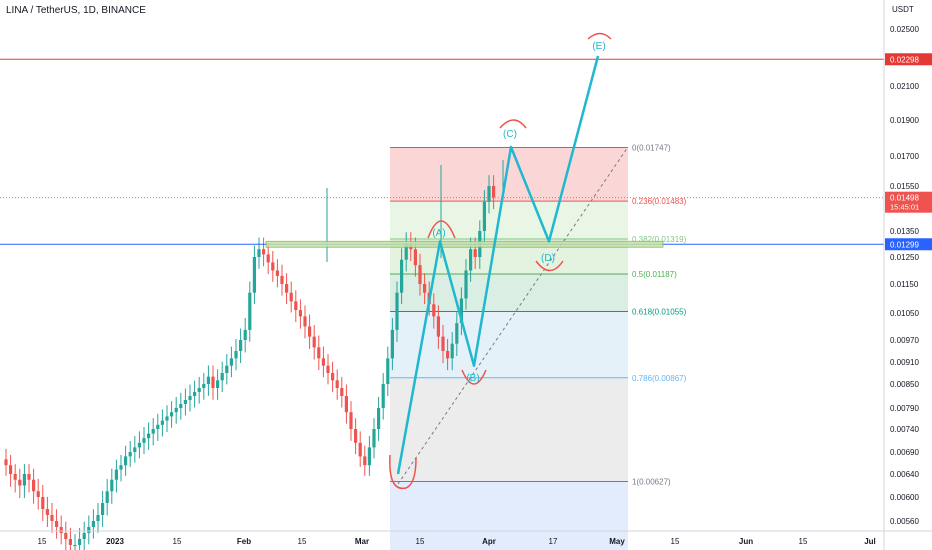  I want to click on price-tick: 0.00690, so click(904, 452).